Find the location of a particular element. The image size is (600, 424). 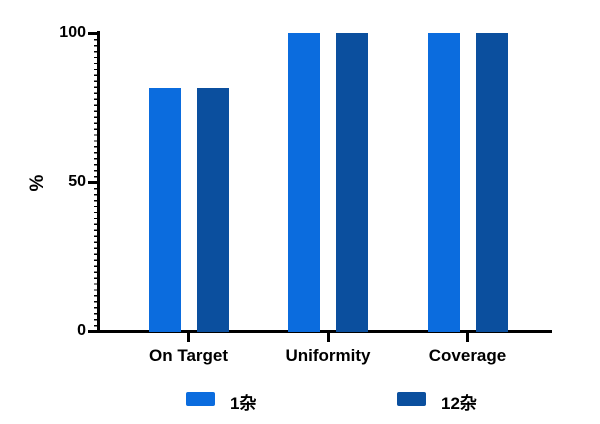

y-tick-label: 100 is located at coordinates (72, 32).